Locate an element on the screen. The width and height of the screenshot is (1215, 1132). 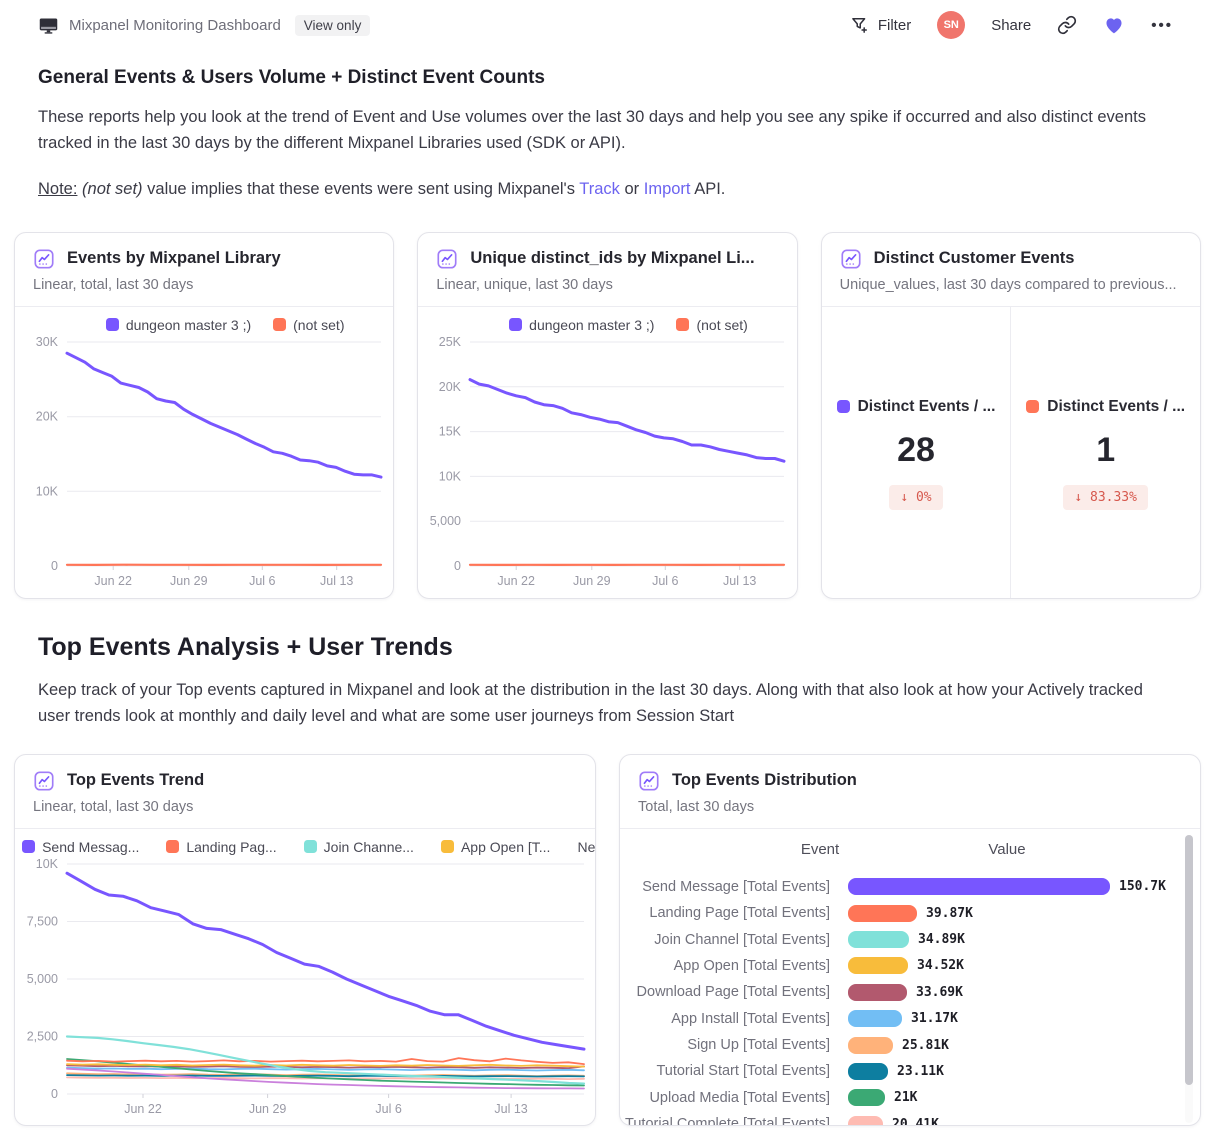
copy-link-button is located at coordinates (1067, 25).